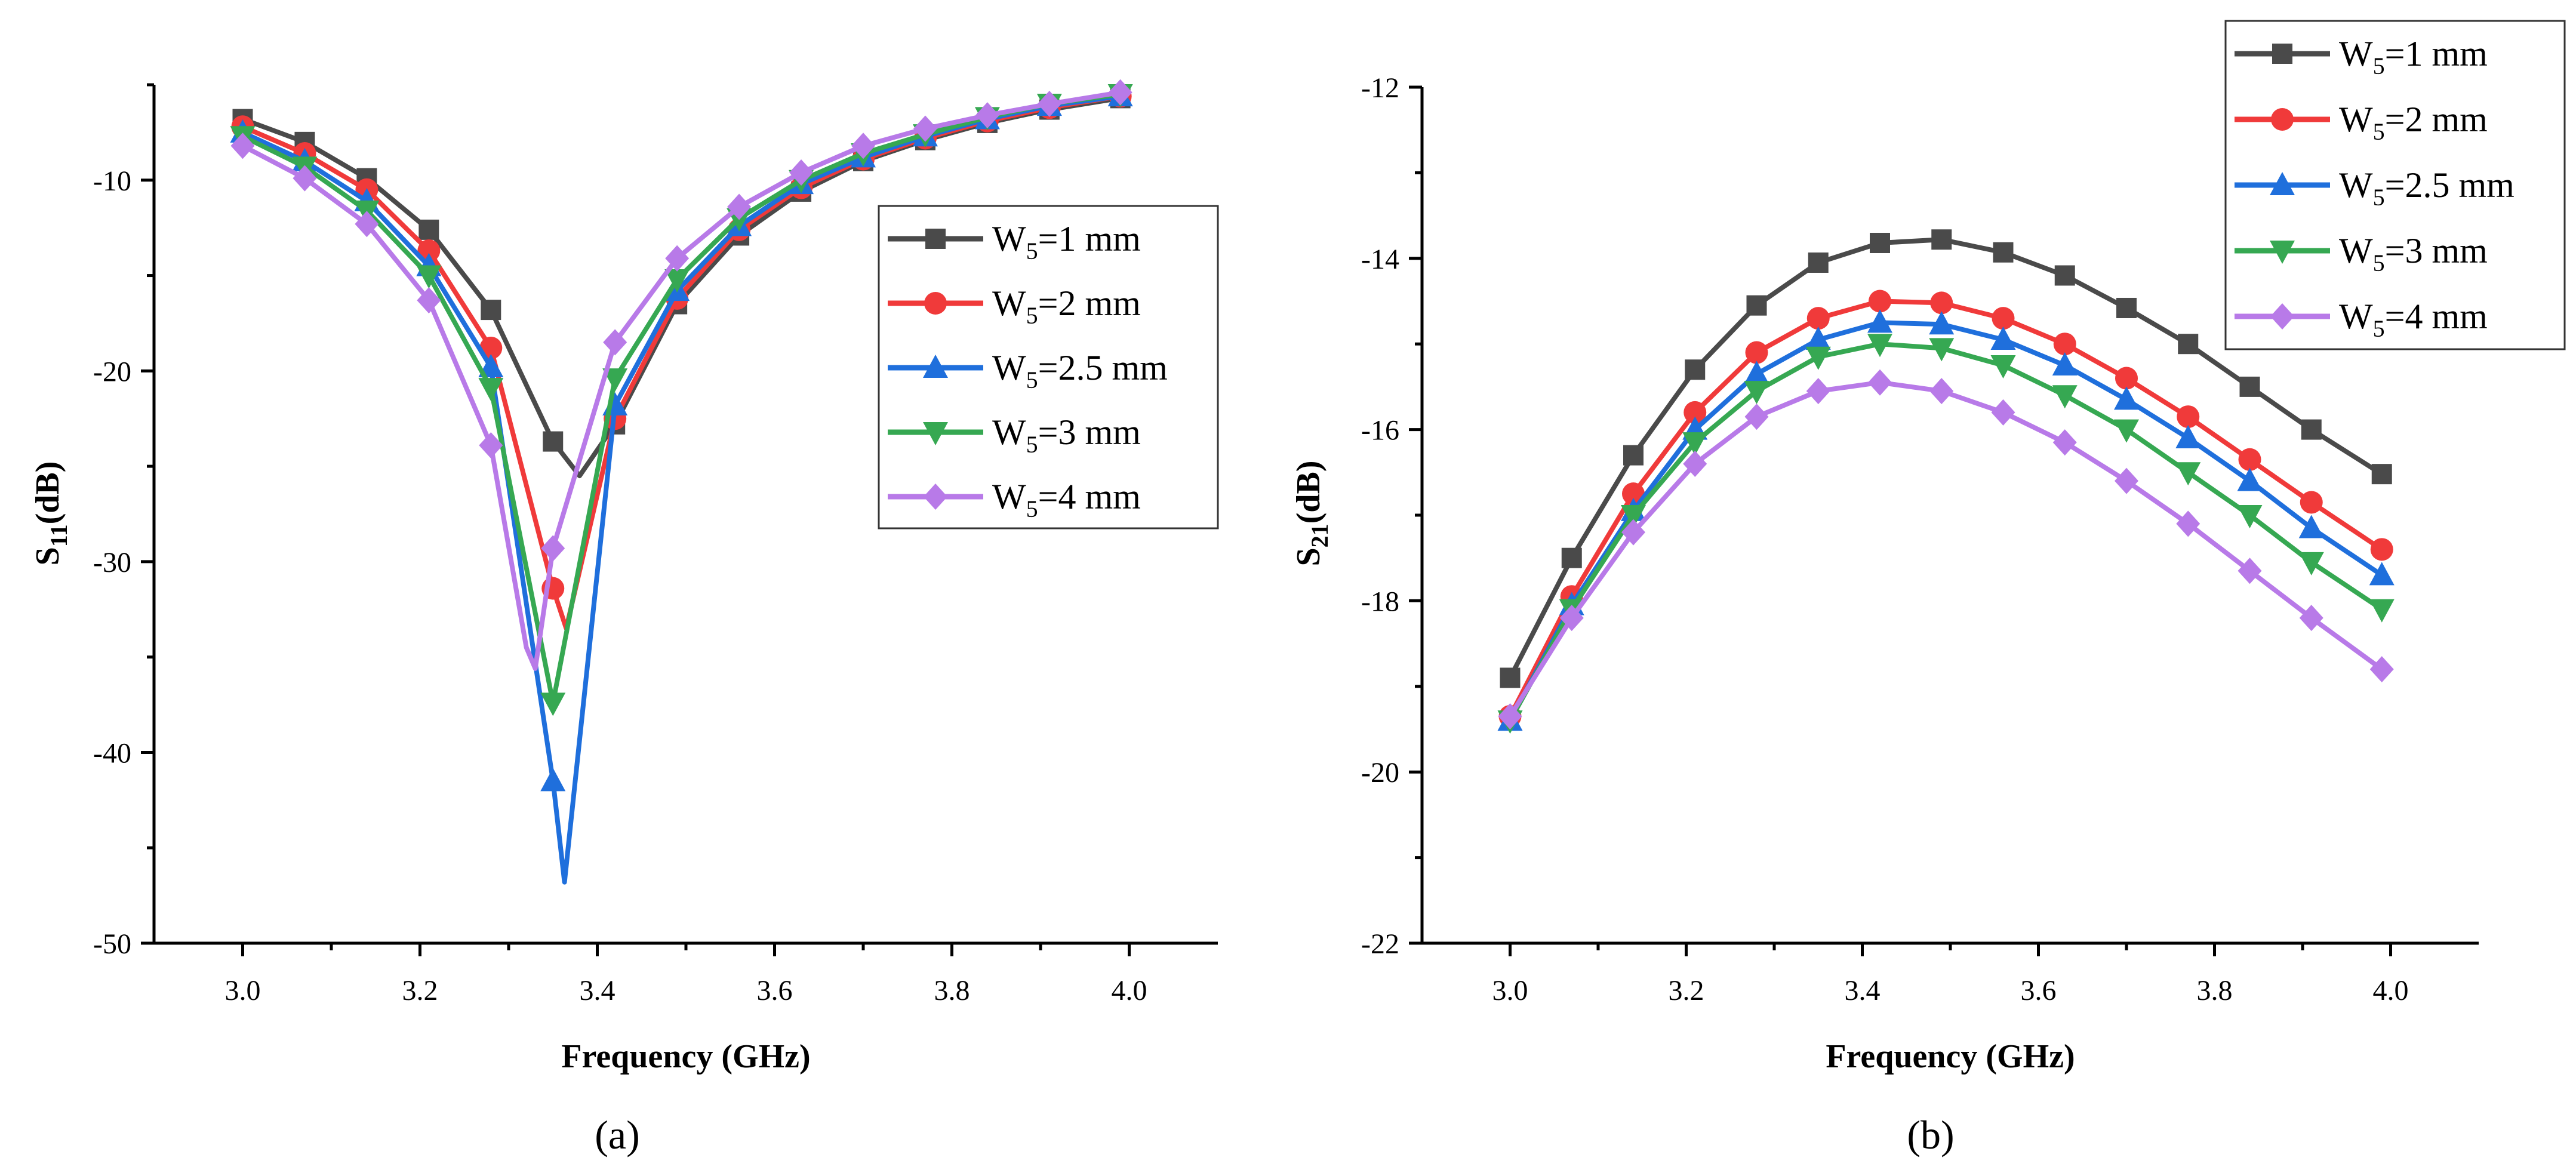 This screenshot has height=1176, width=2576. What do you see at coordinates (1380, 944) in the screenshot?
I see `panel-b-y-tick-label: -22` at bounding box center [1380, 944].